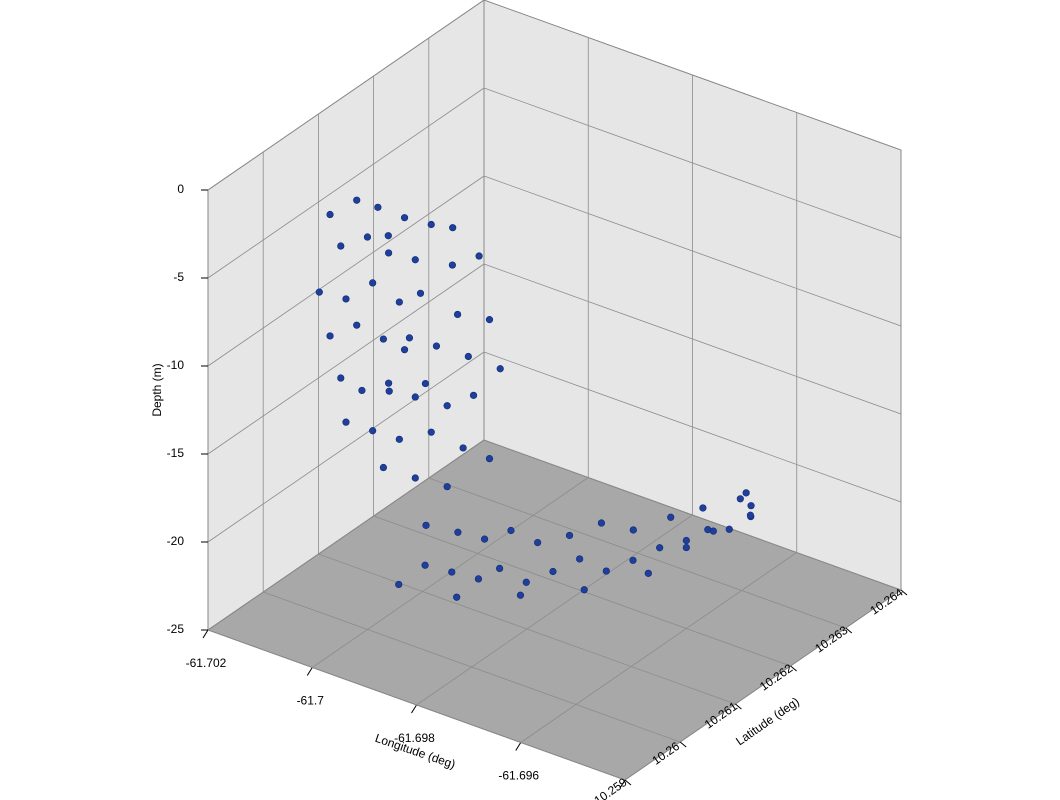 The image size is (1060, 800). What do you see at coordinates (206, 663) in the screenshot?
I see `x-tick-label: -61.702` at bounding box center [206, 663].